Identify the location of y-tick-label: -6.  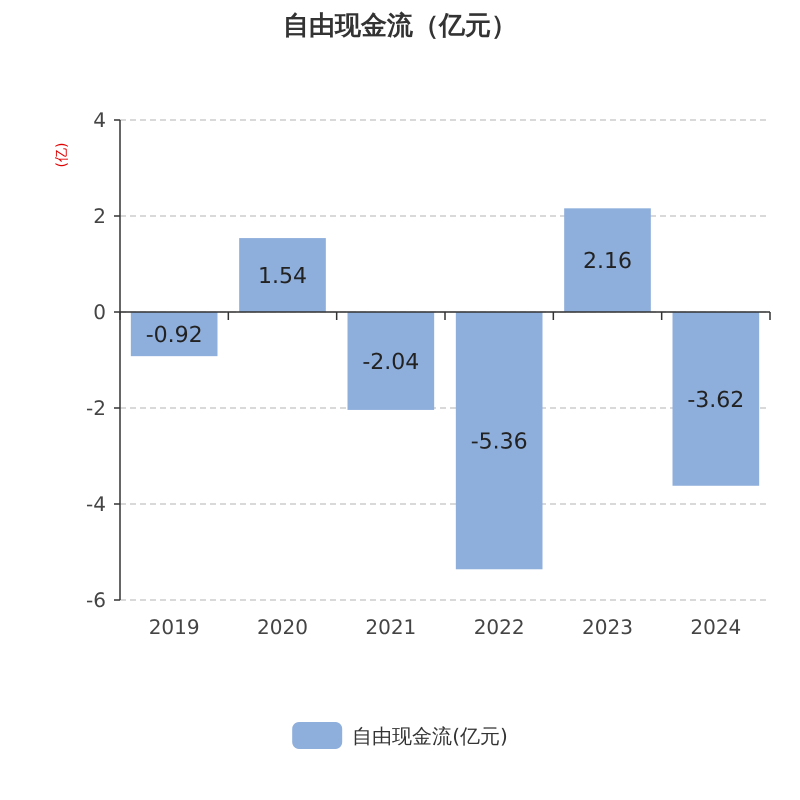
(96, 600).